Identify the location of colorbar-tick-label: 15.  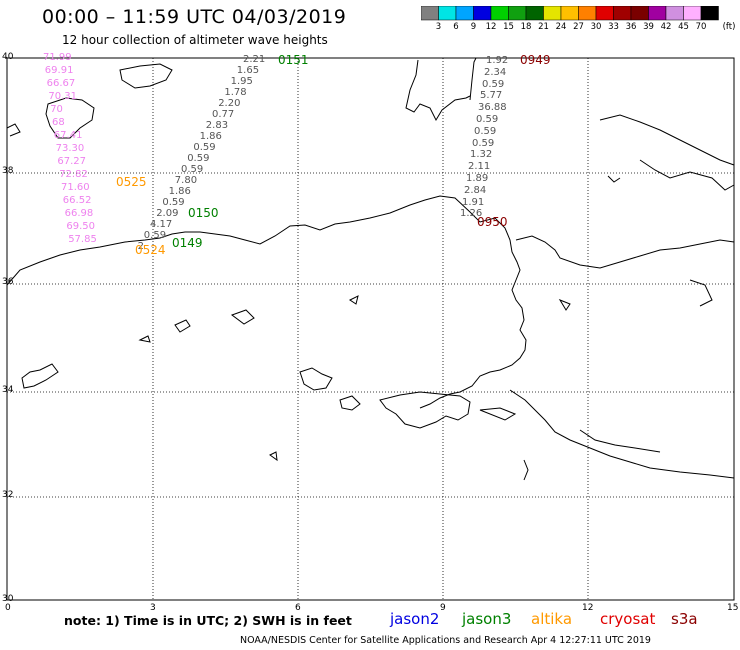
(508, 27).